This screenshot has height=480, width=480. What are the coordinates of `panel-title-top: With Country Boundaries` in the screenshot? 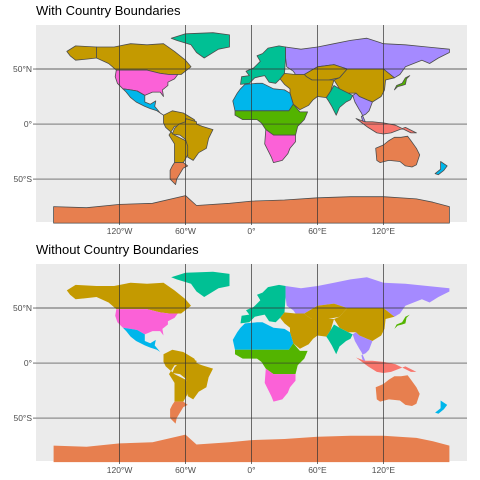 It's located at (108, 10).